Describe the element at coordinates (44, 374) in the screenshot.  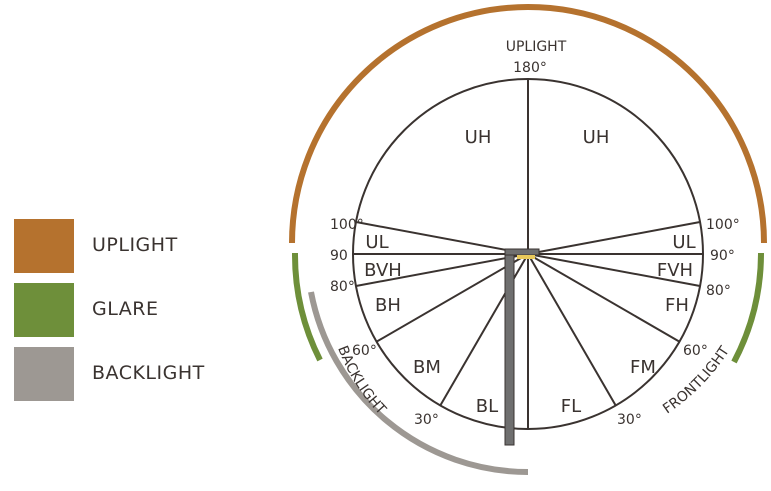
I see `backlight-swatch` at that location.